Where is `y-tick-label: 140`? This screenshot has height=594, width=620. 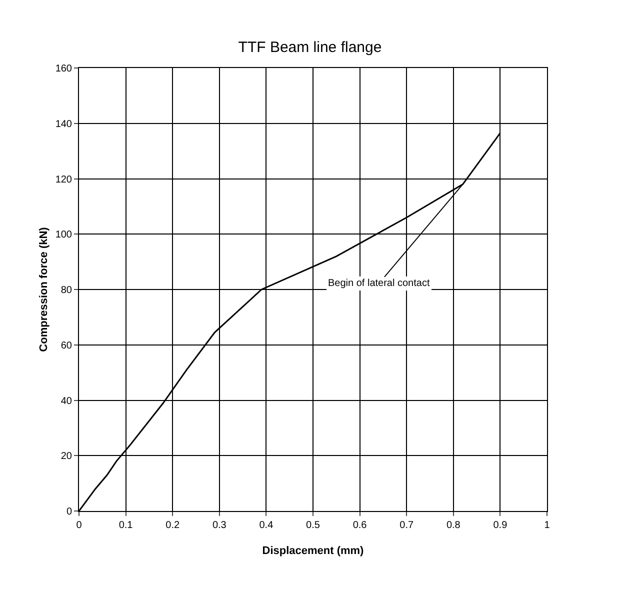
y-tick-label: 140 is located at coordinates (63, 124).